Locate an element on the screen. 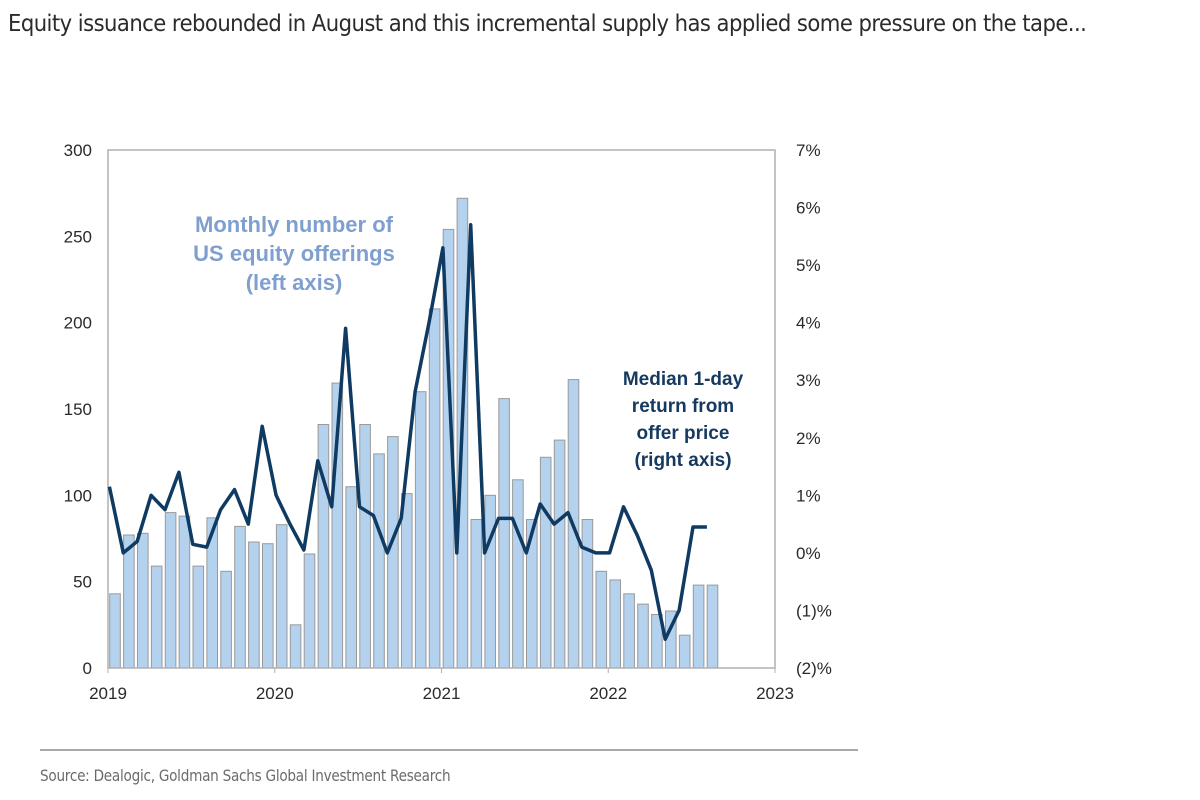  annotation-right-axis: offer price is located at coordinates (683, 433).